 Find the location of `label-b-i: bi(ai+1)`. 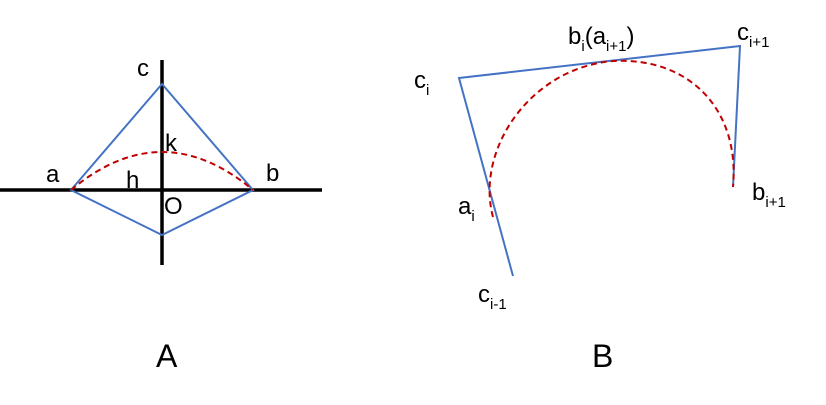

label-b-i: bi(ai+1) is located at coordinates (601, 39).